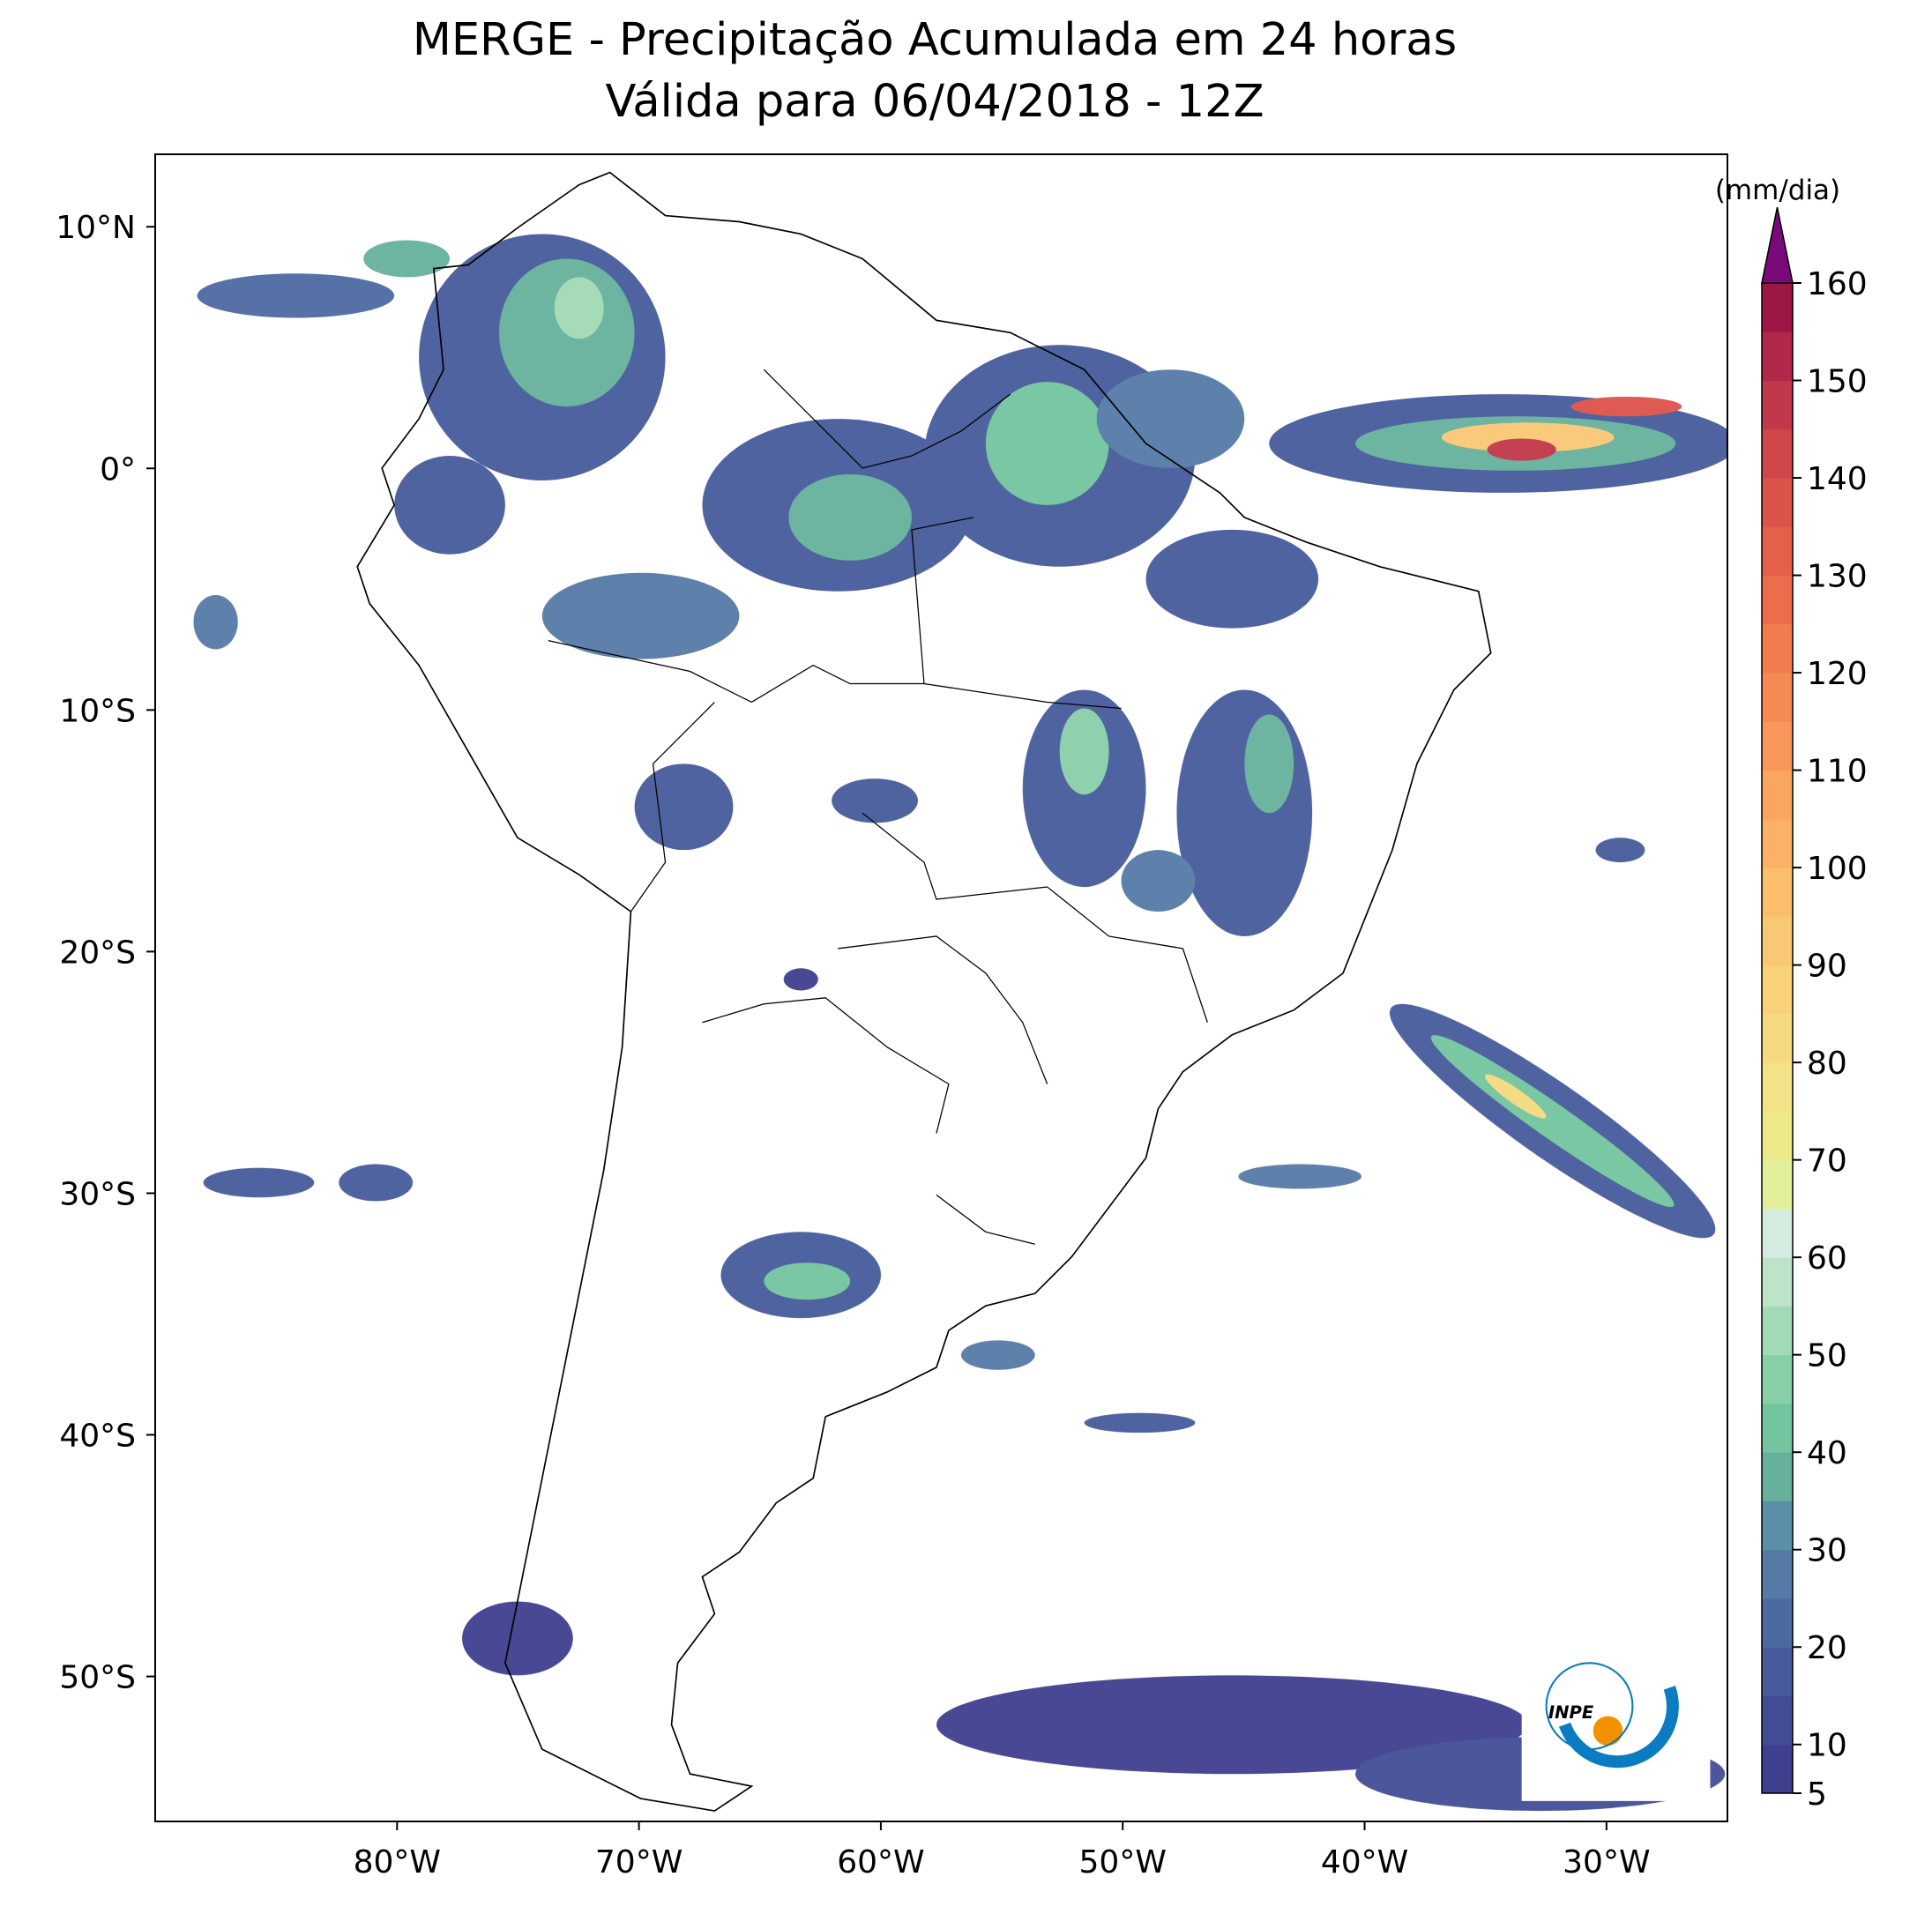  What do you see at coordinates (97, 1194) in the screenshot?
I see `y-tick-label: 30°S` at bounding box center [97, 1194].